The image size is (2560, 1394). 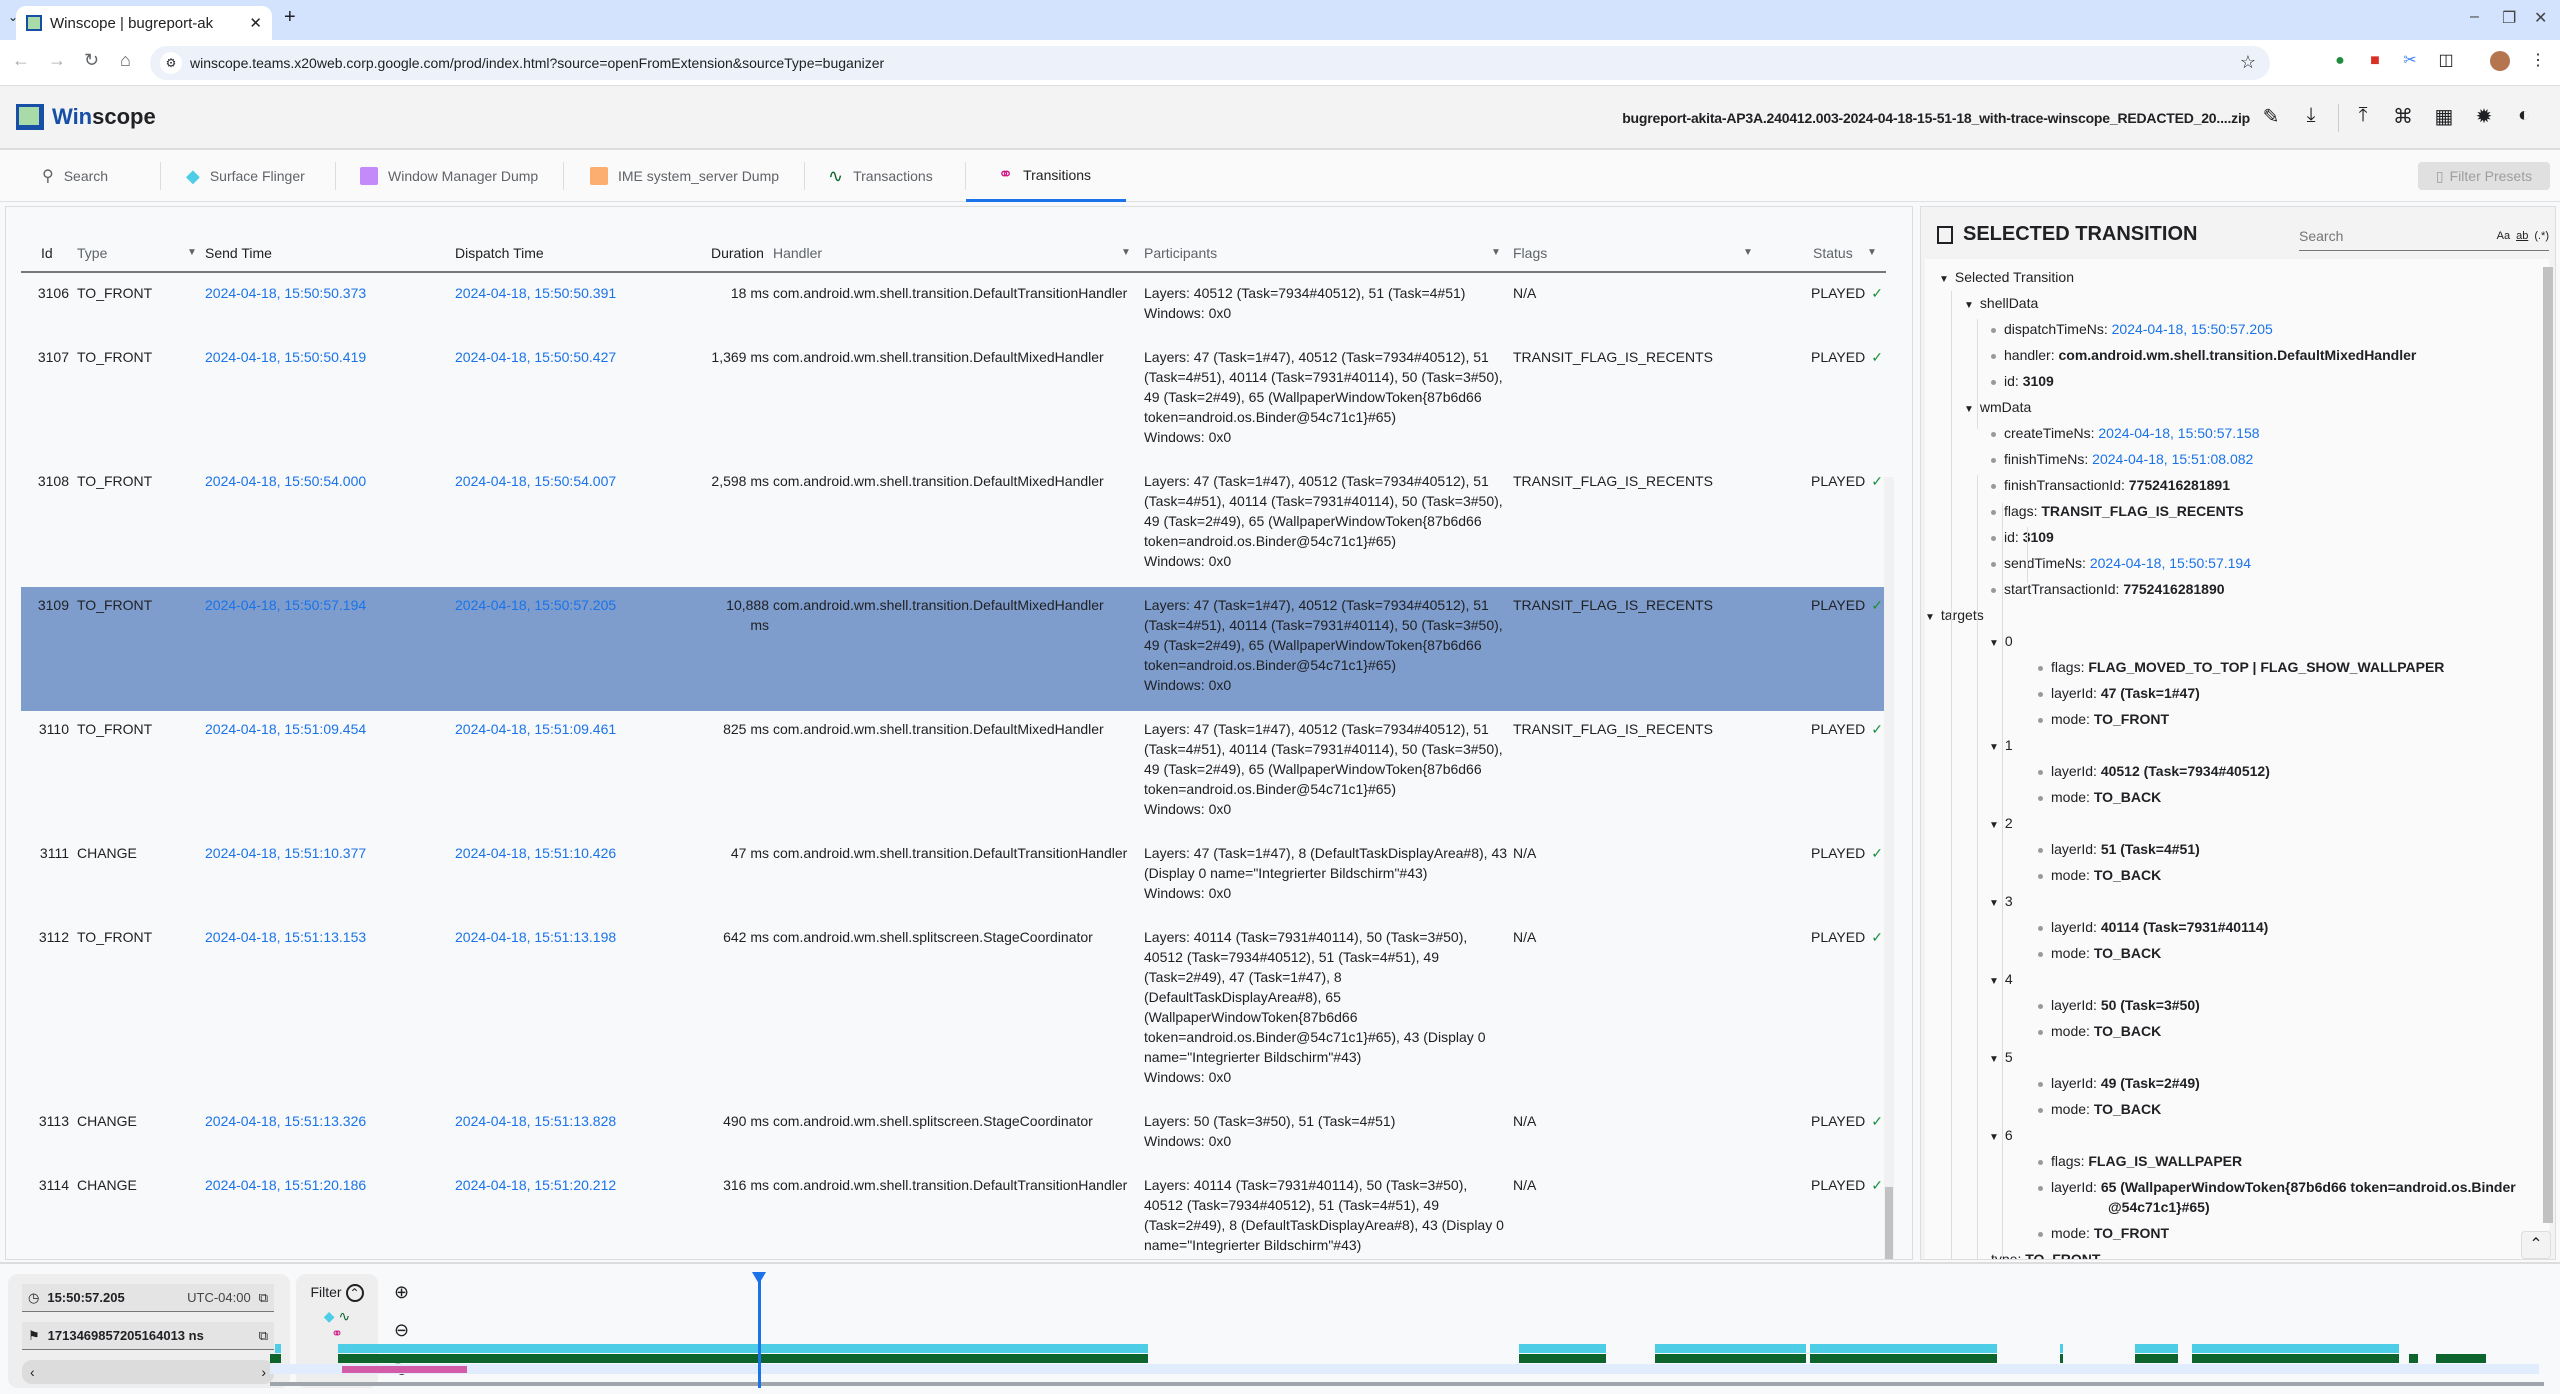 What do you see at coordinates (148, 1298) in the screenshot?
I see `timestamp-field: ◷ 15:50:57.205 UTC-04:00 ⧉` at bounding box center [148, 1298].